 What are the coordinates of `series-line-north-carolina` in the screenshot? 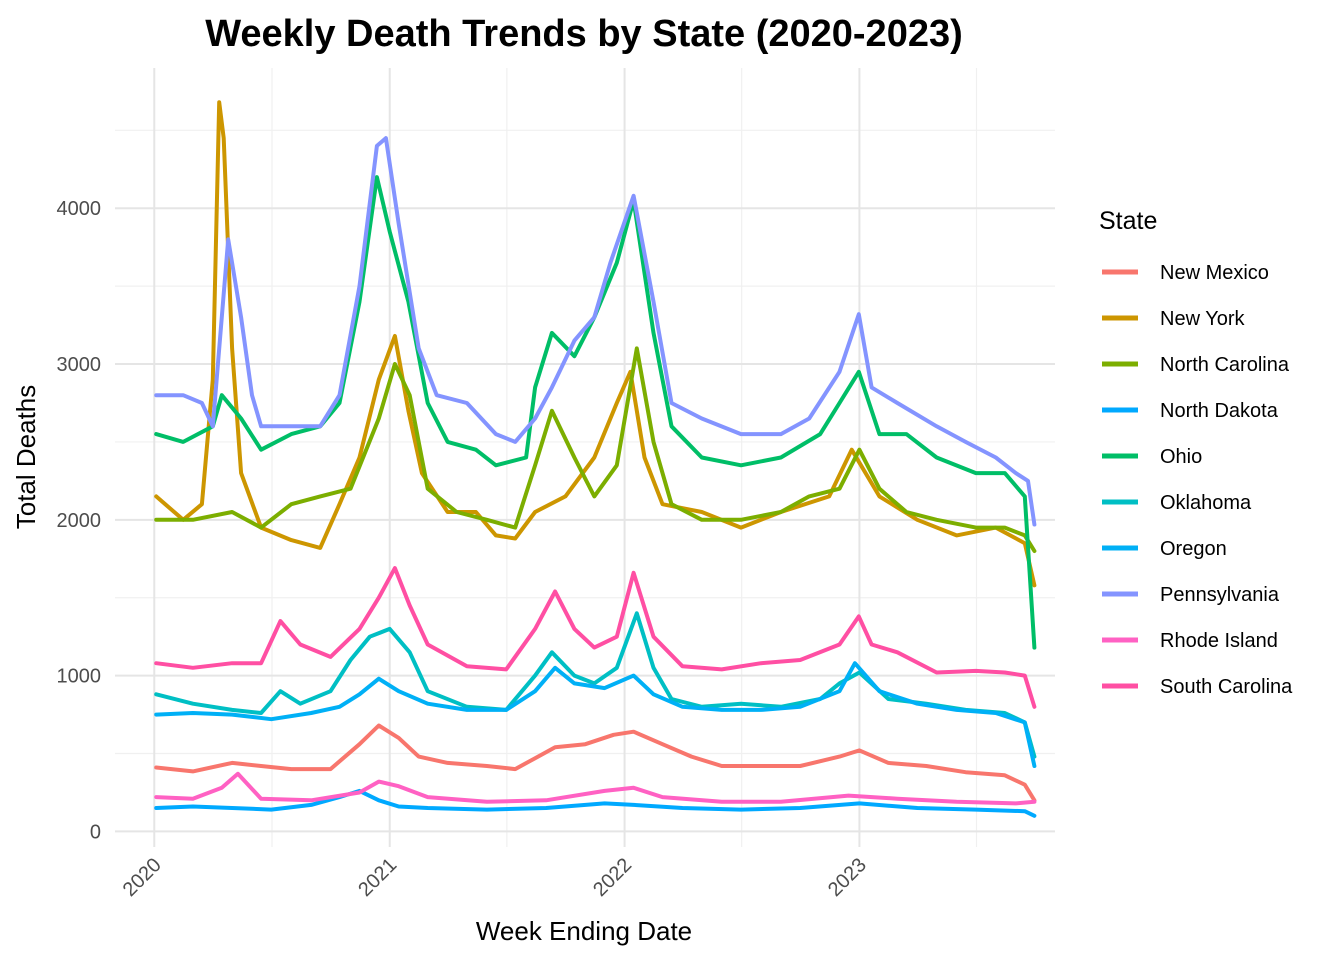 It's located at (595, 449).